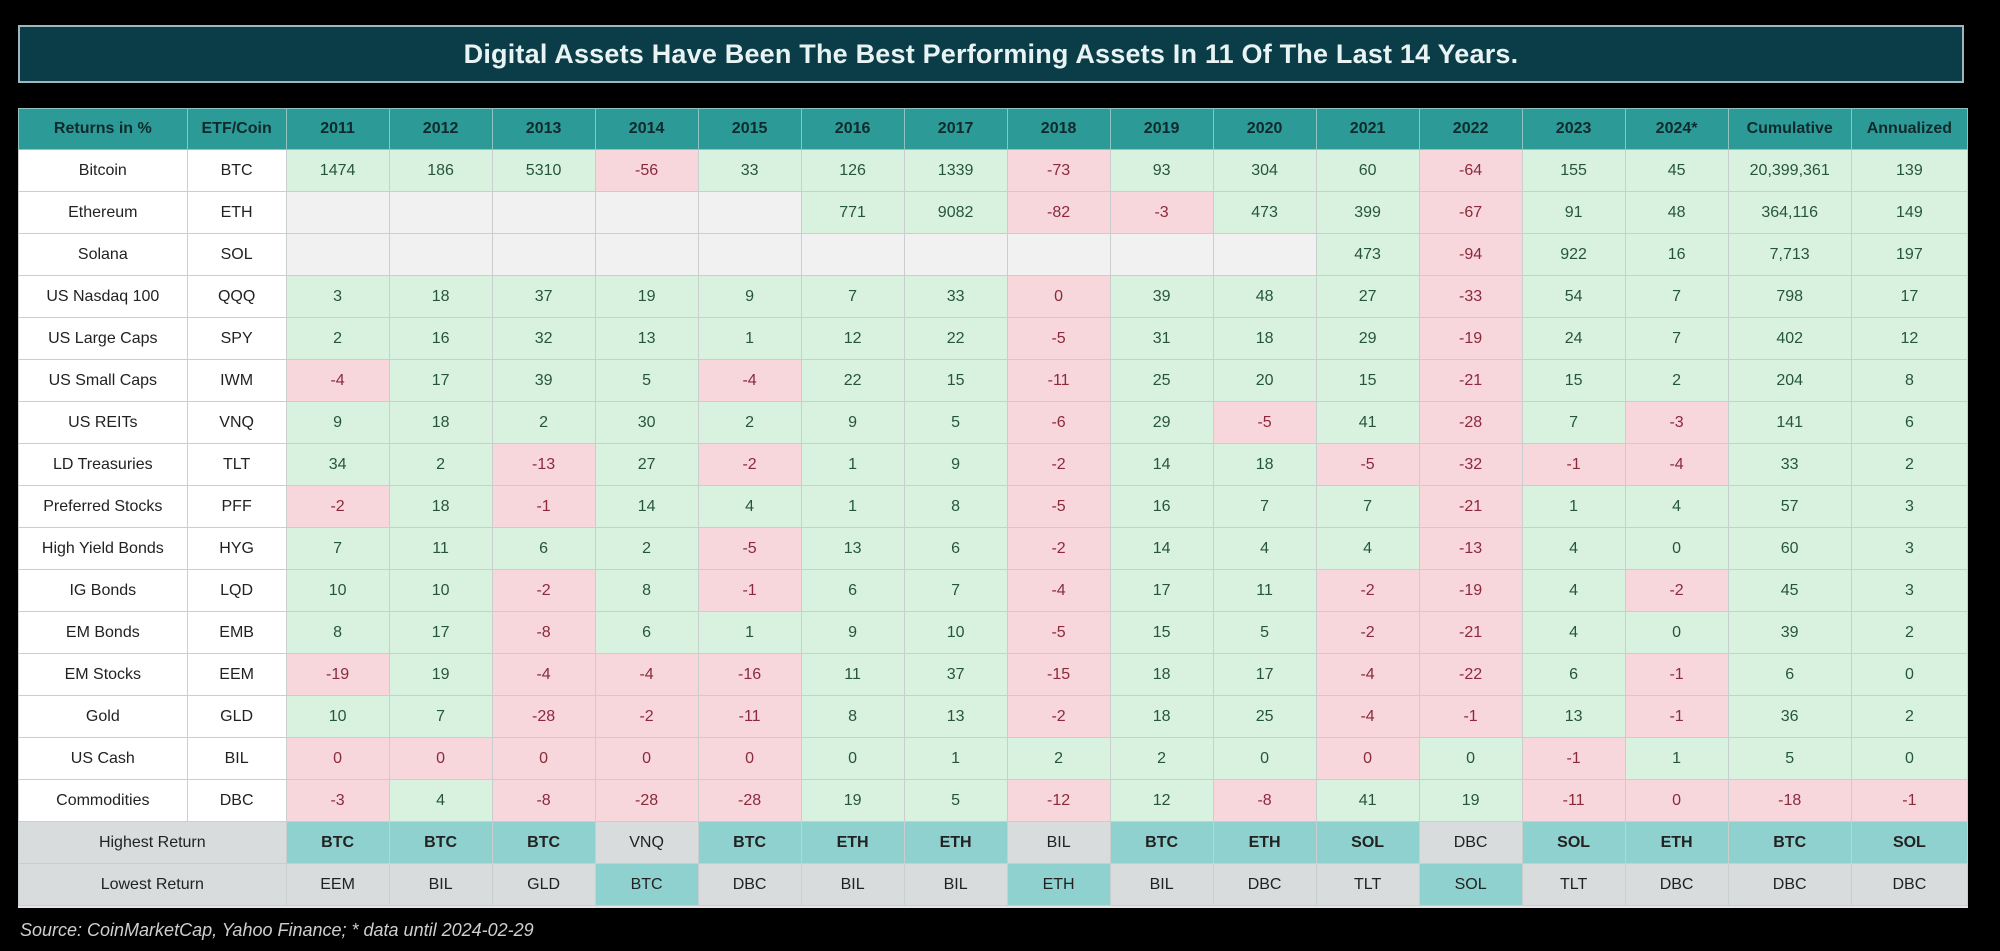  What do you see at coordinates (103, 296) in the screenshot?
I see `asset-name: US Nasdaq 100` at bounding box center [103, 296].